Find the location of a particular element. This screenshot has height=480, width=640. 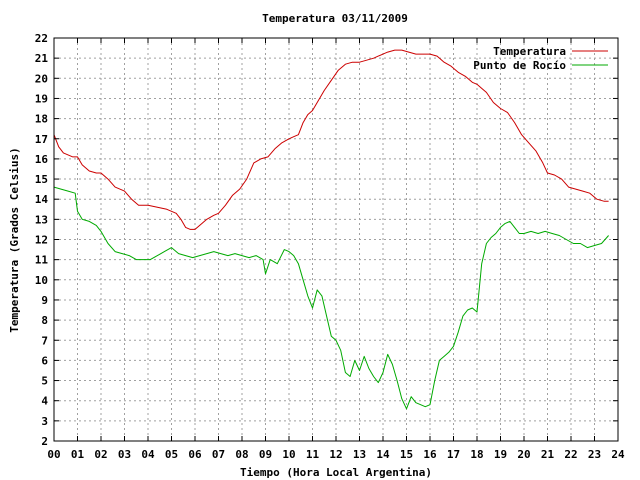

x-tick-label: 02 is located at coordinates (100, 454).